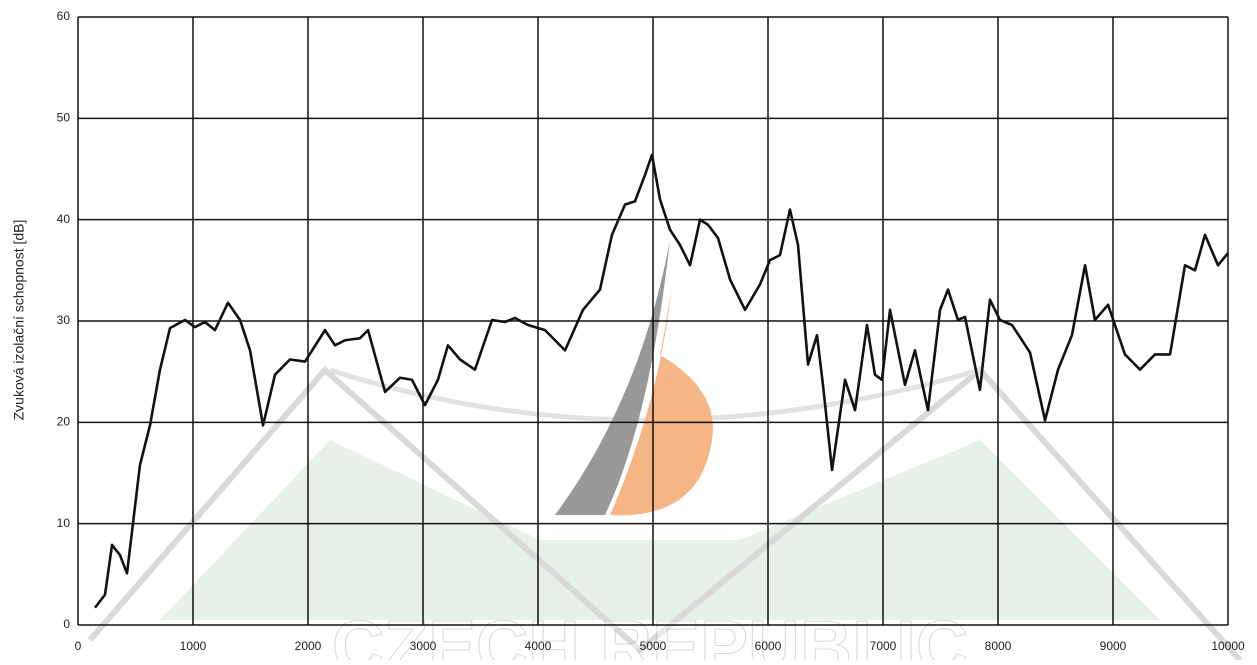  Describe the element at coordinates (423, 646) in the screenshot. I see `x-tick-label: 3000` at that location.